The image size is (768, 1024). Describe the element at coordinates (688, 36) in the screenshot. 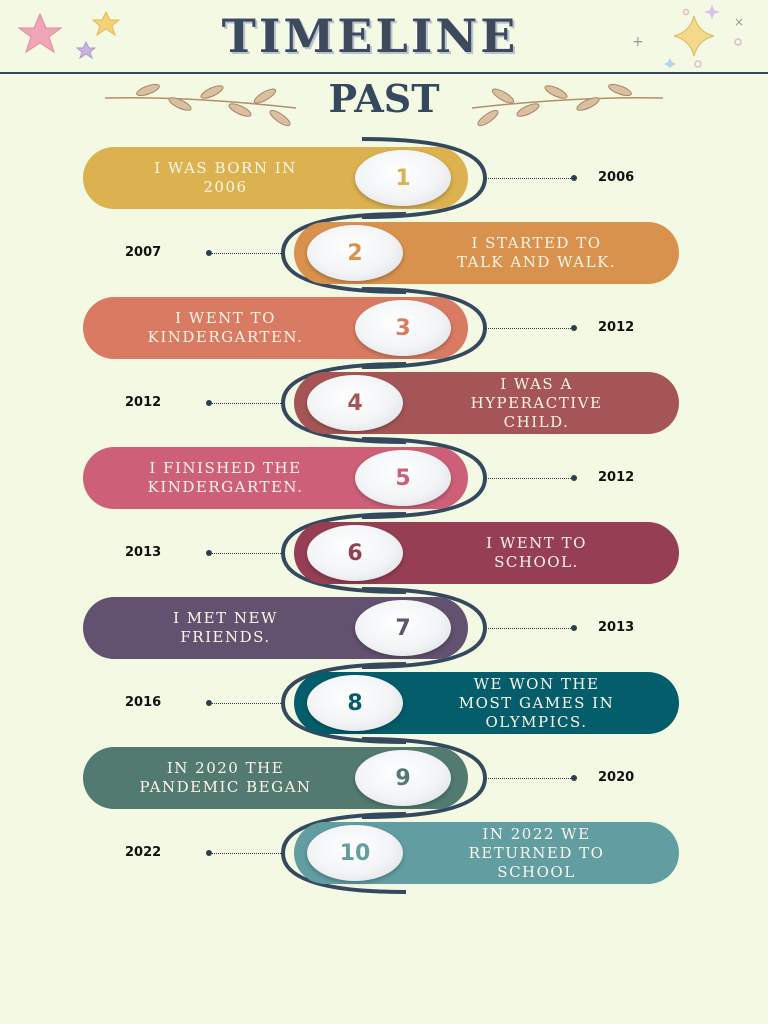

I see `sparkle-cluster-icon: + ×` at that location.